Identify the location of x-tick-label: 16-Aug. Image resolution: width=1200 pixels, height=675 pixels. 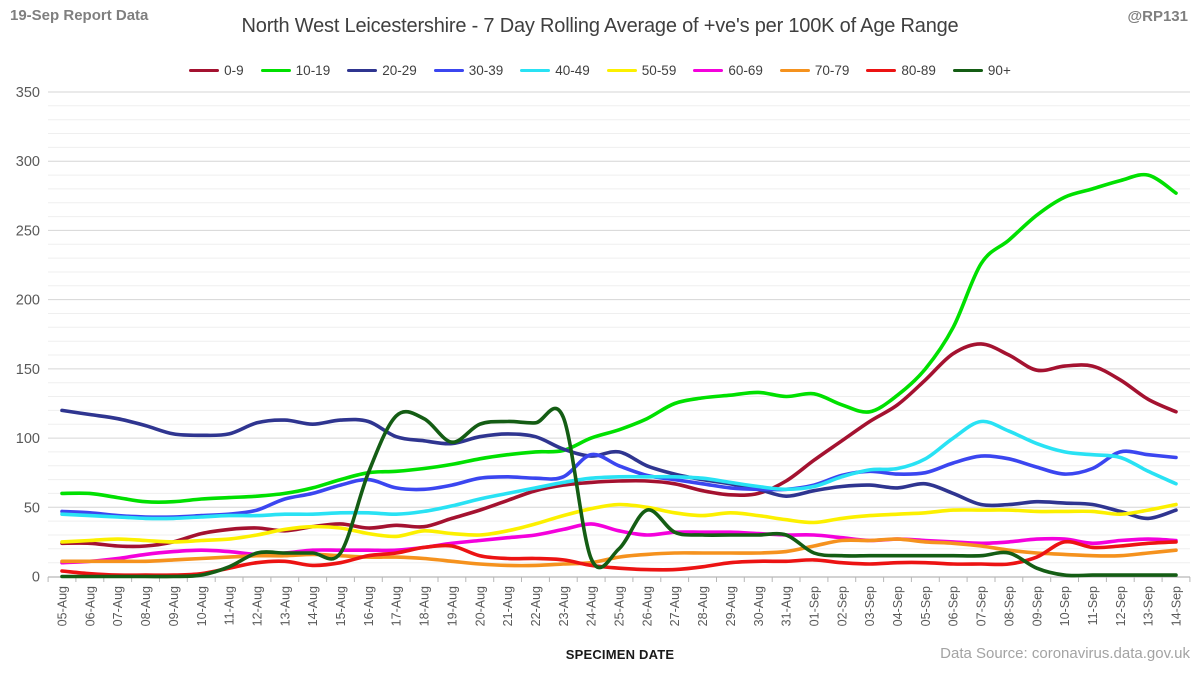
(369, 606).